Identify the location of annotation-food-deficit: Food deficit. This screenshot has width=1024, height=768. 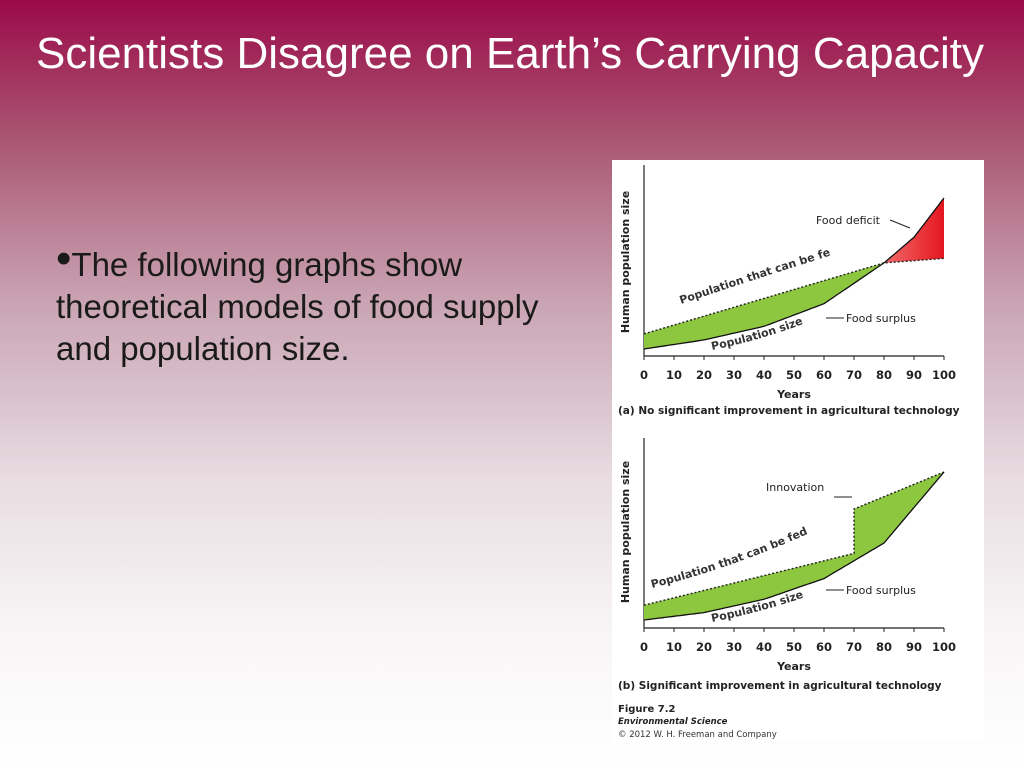
(848, 220).